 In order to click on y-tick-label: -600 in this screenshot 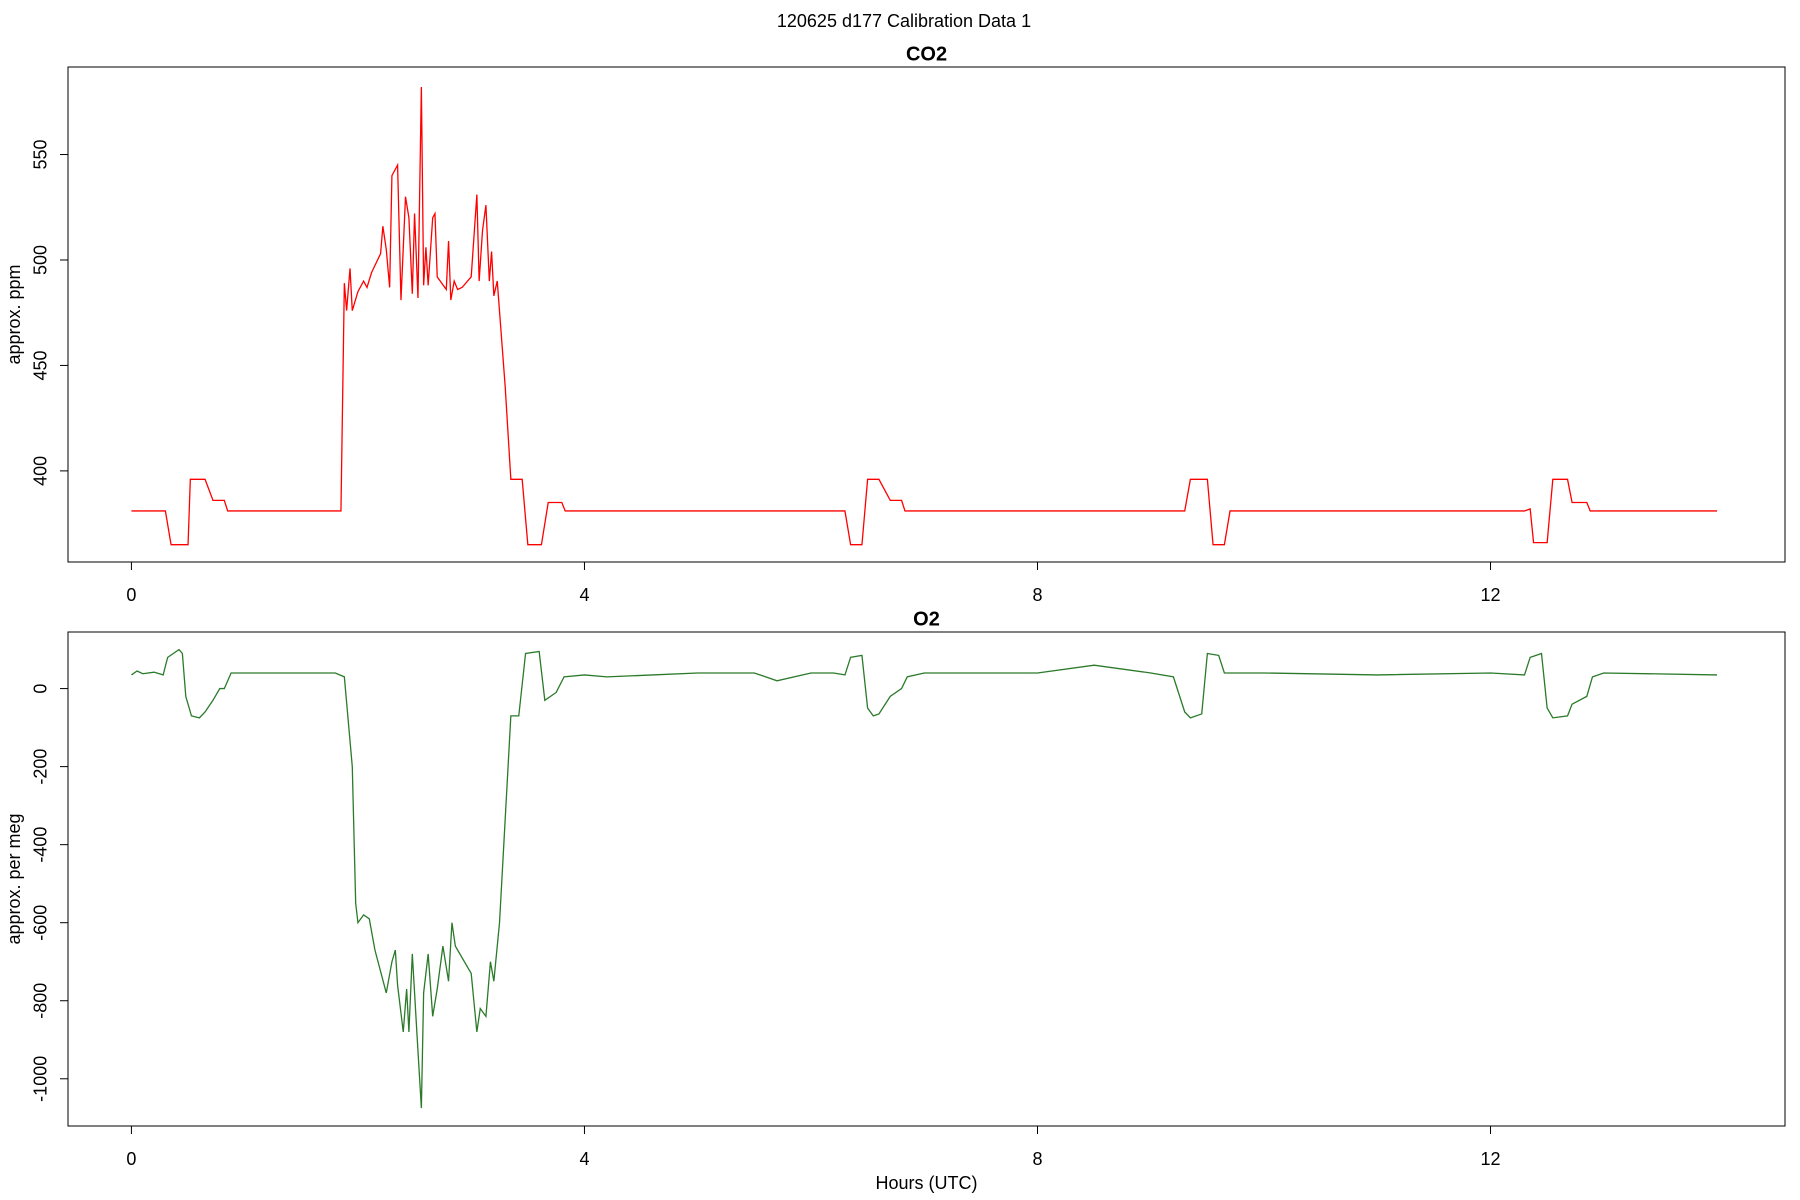, I will do `click(41, 923)`.